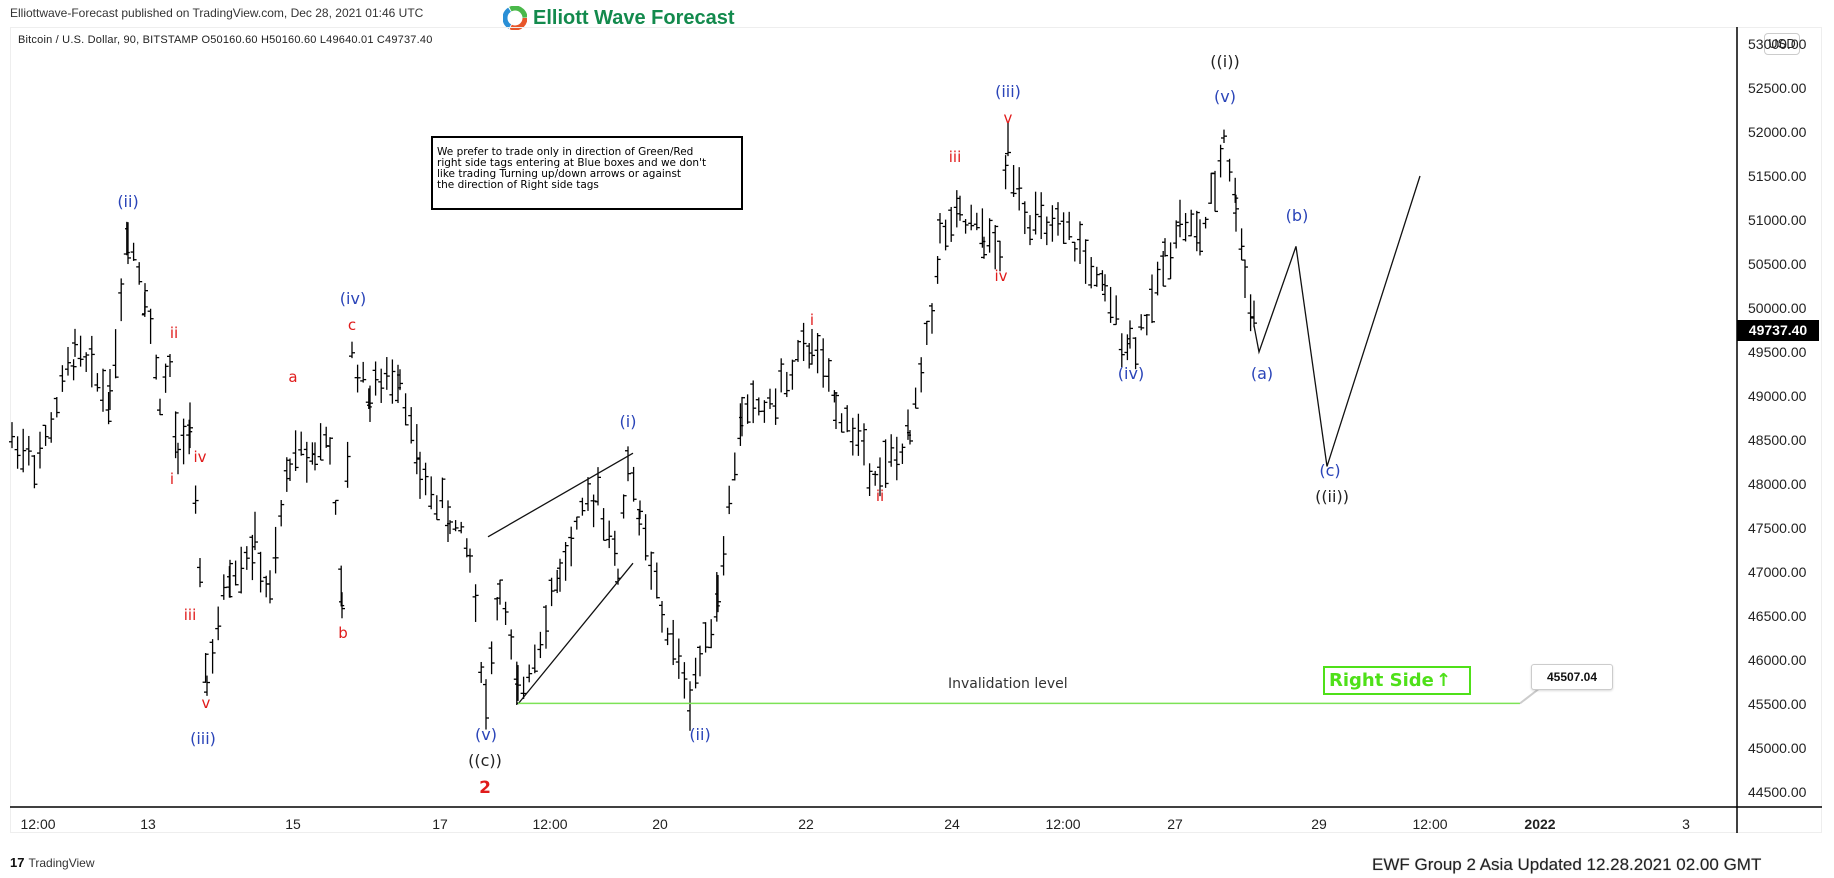 Image resolution: width=1834 pixels, height=878 pixels. I want to click on price-tick: 48000.00, so click(1777, 484).